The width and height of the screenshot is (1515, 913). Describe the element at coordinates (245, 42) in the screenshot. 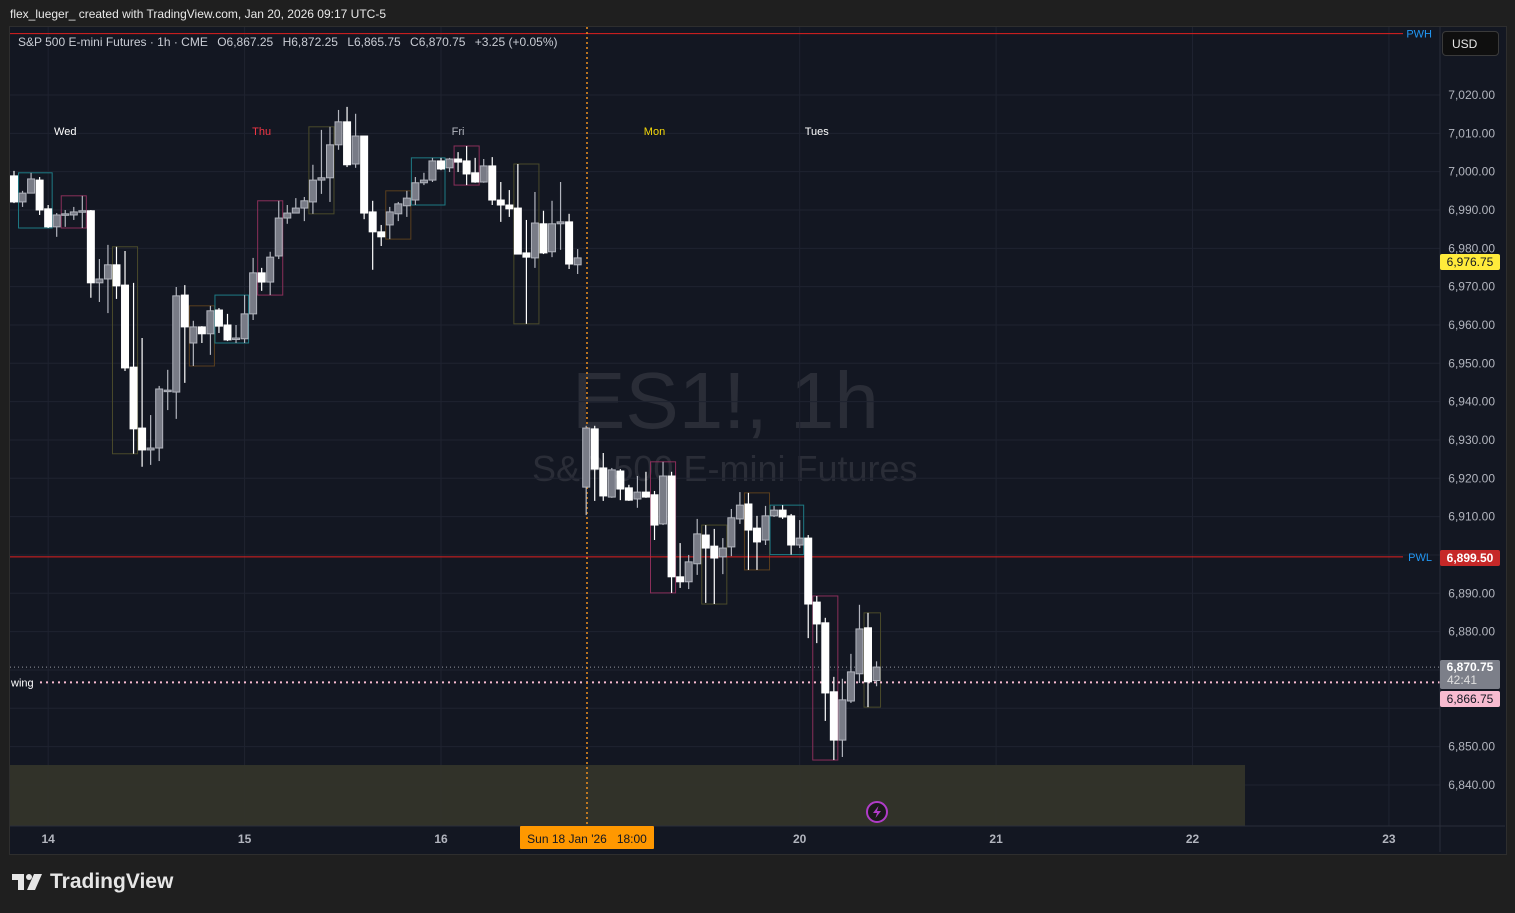

I see `legend-open: O6,867.25` at that location.